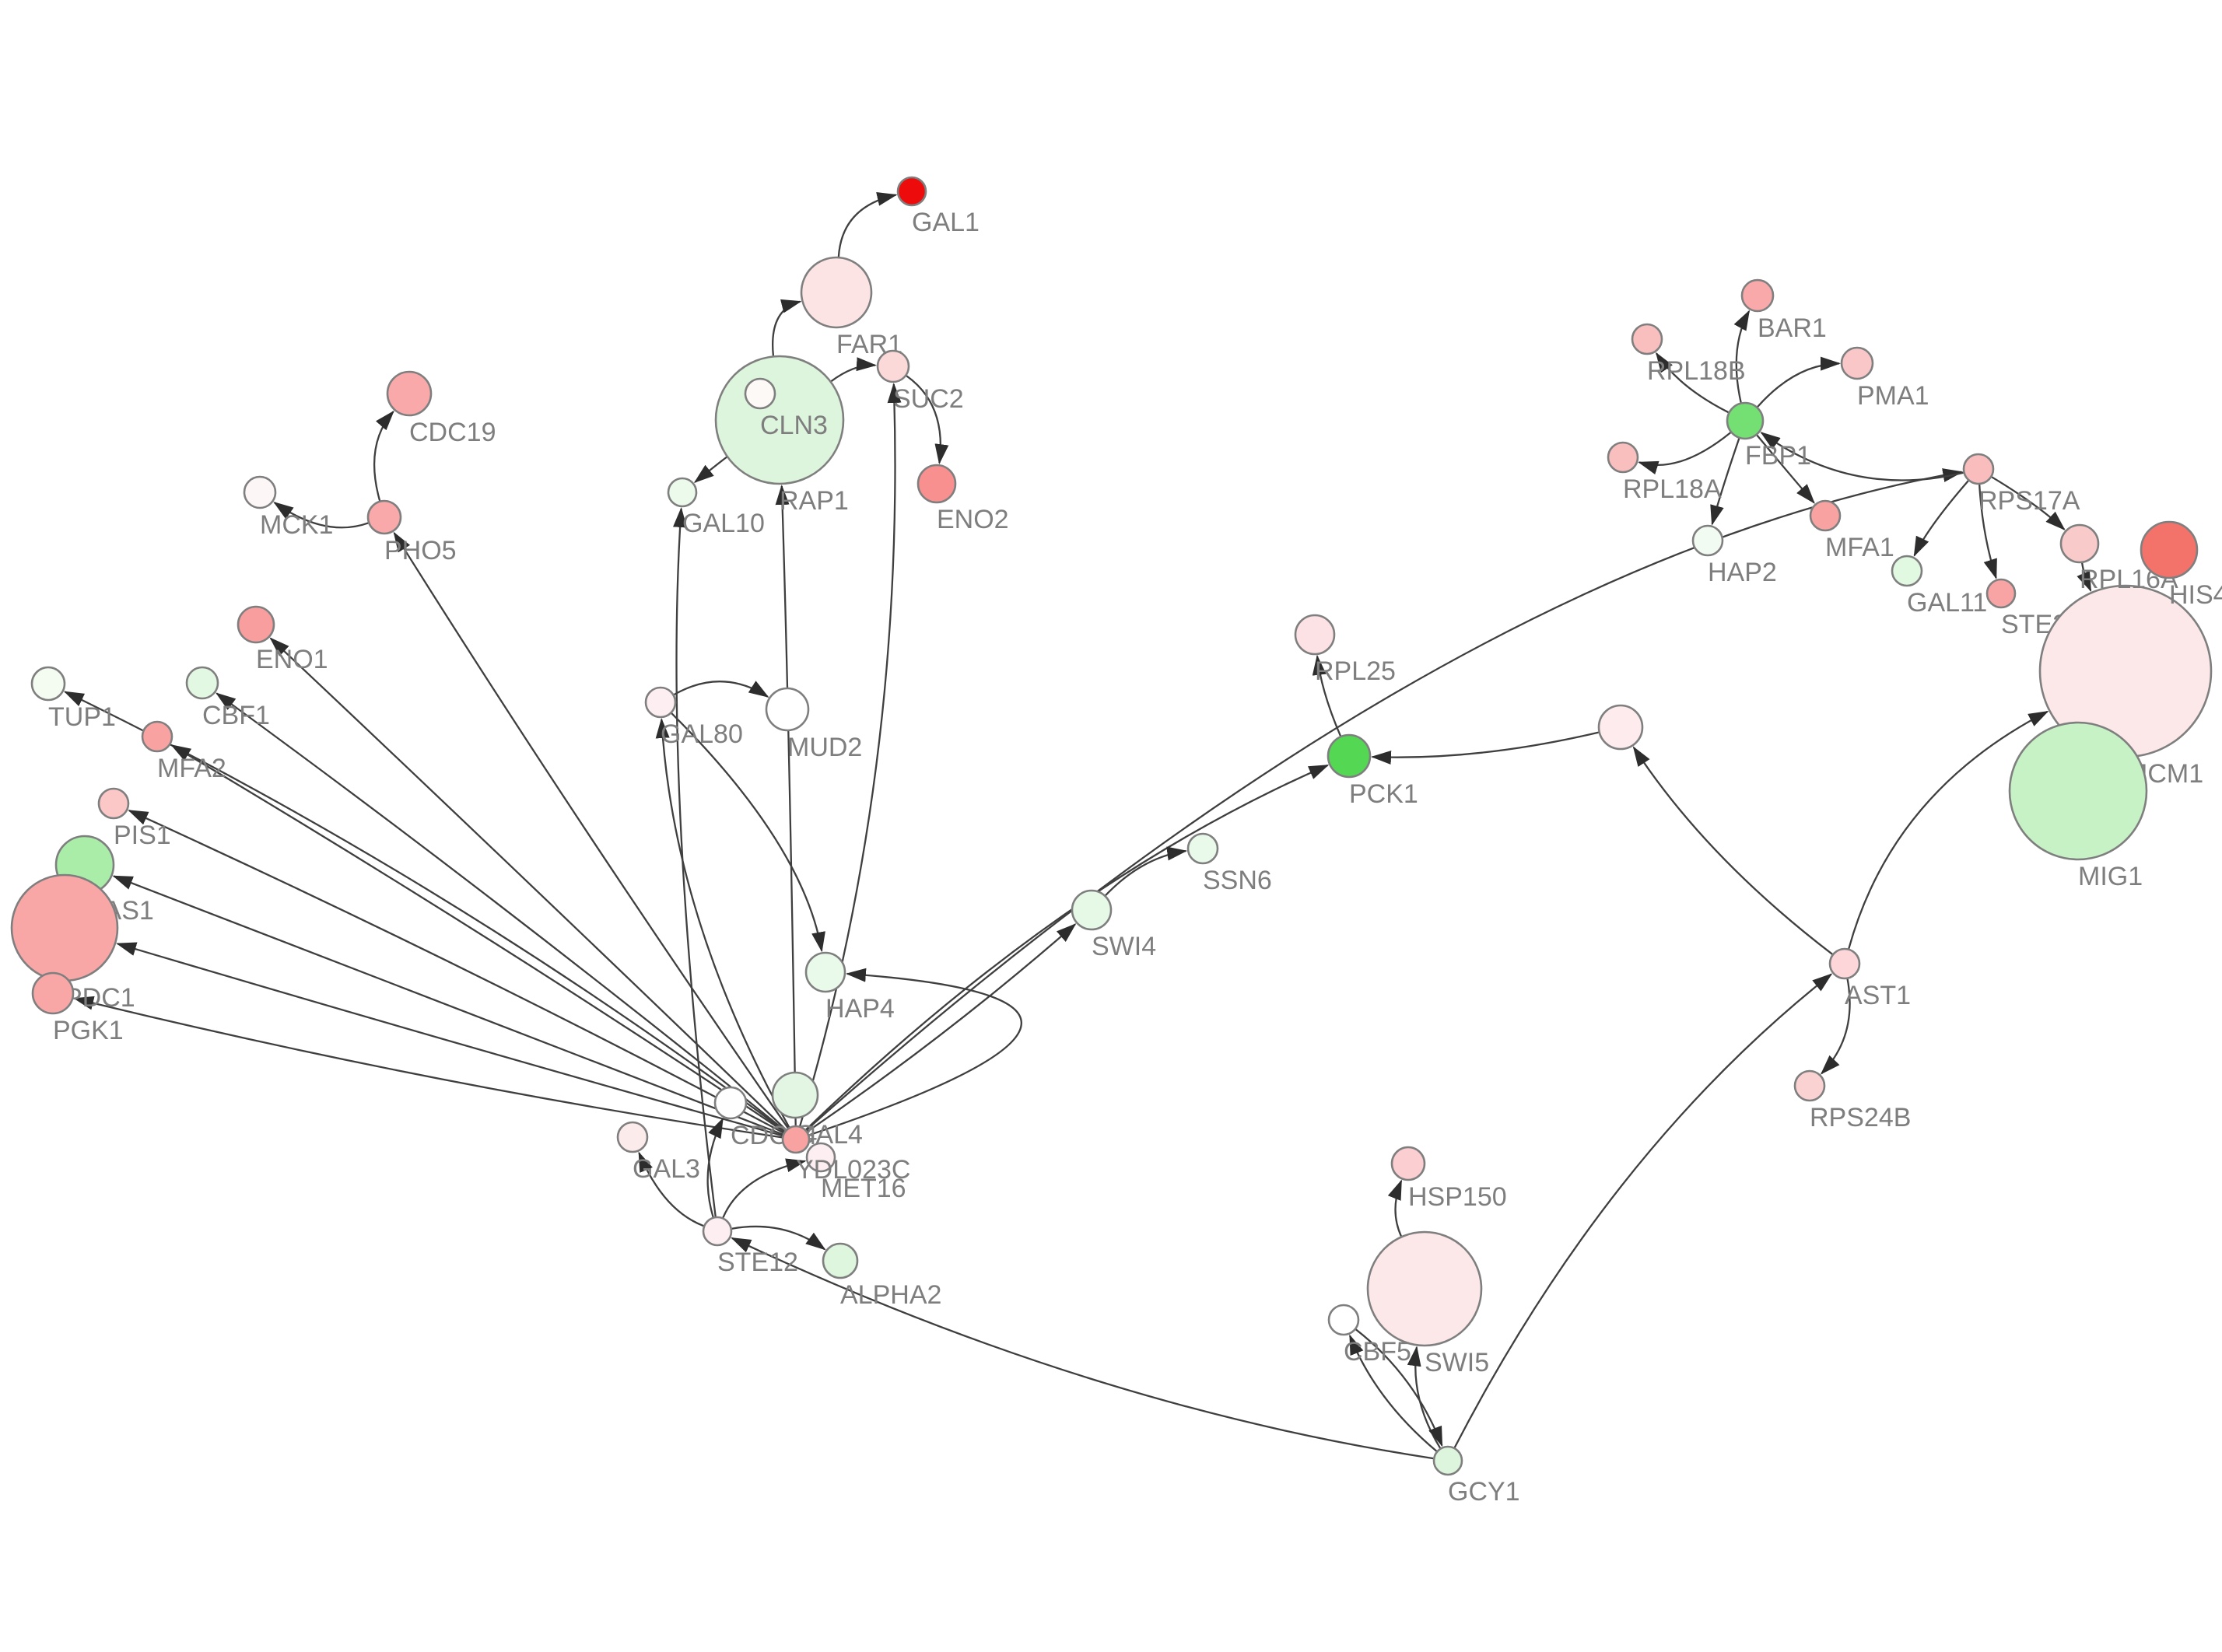 The image size is (2222, 1652). What do you see at coordinates (64, 927) in the screenshot?
I see `node-pdc1` at bounding box center [64, 927].